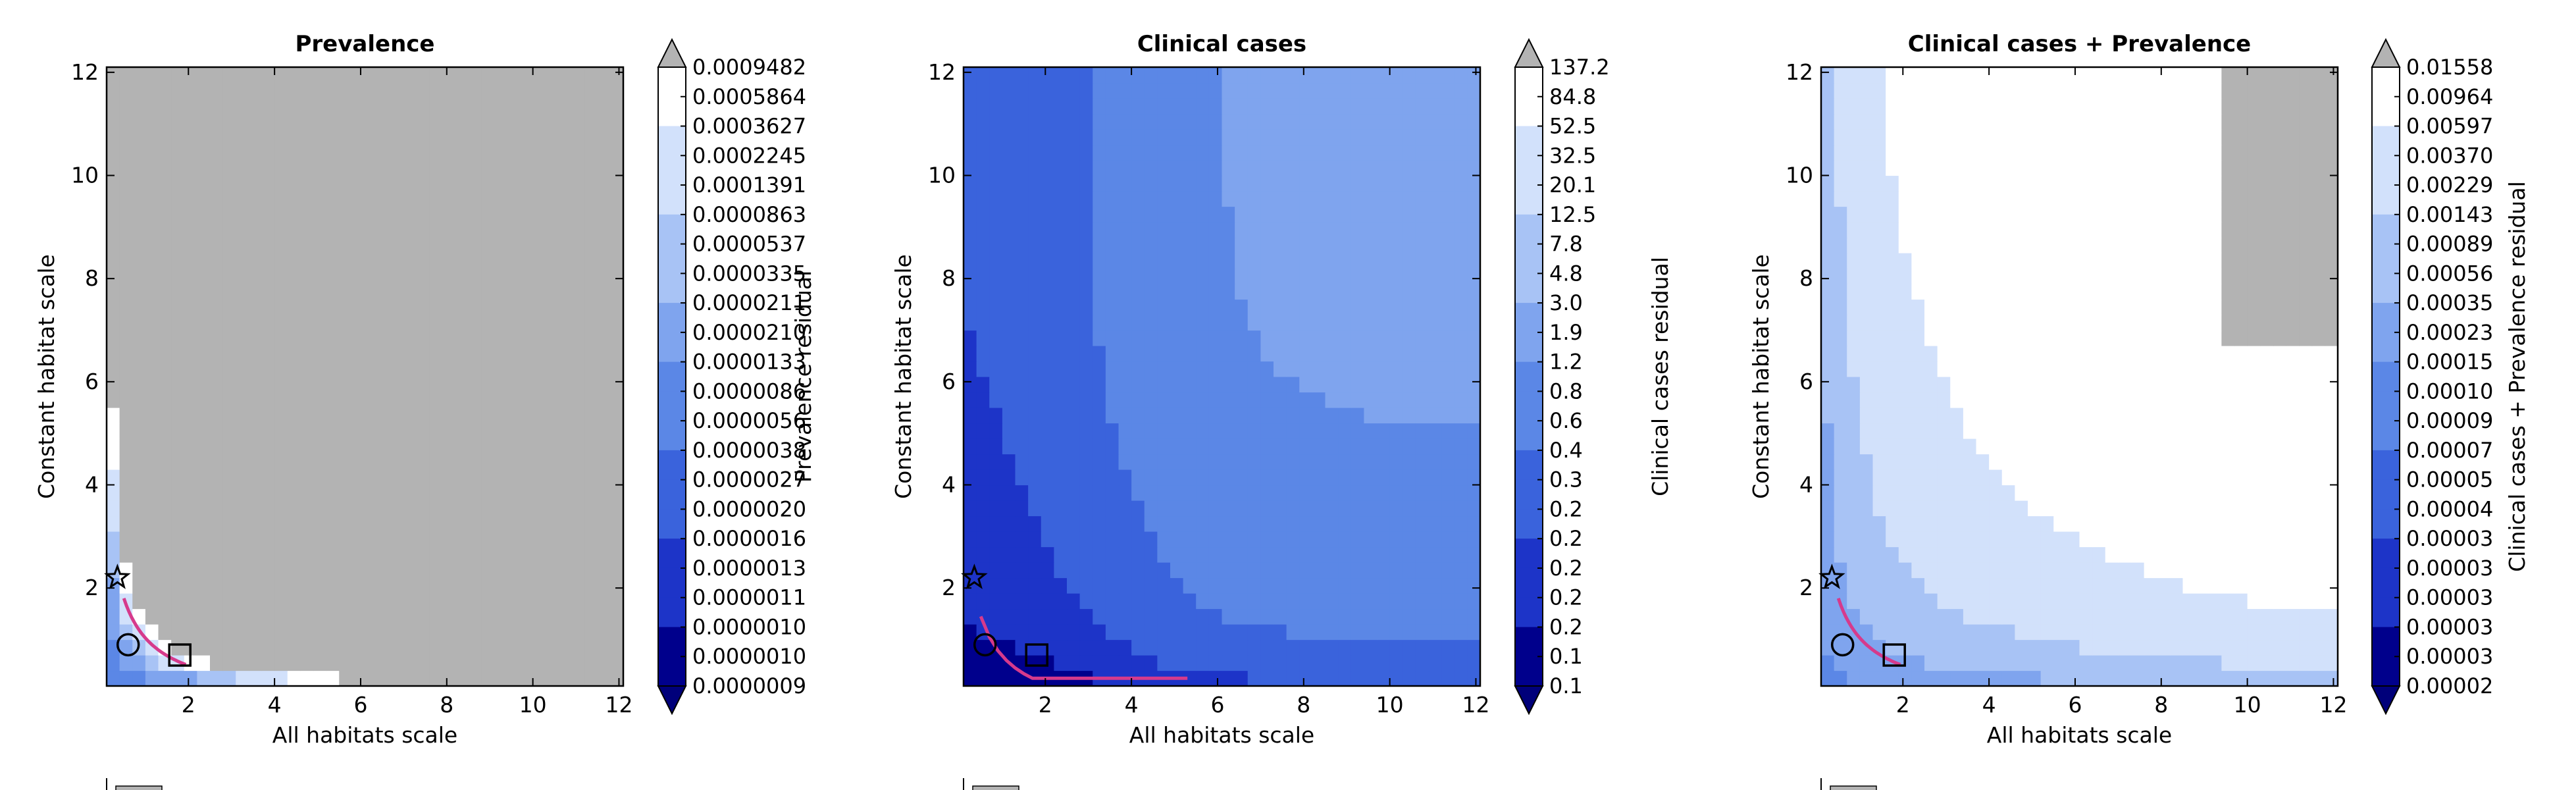  Describe the element at coordinates (1529, 436) in the screenshot. I see `colorbar-segment` at that location.